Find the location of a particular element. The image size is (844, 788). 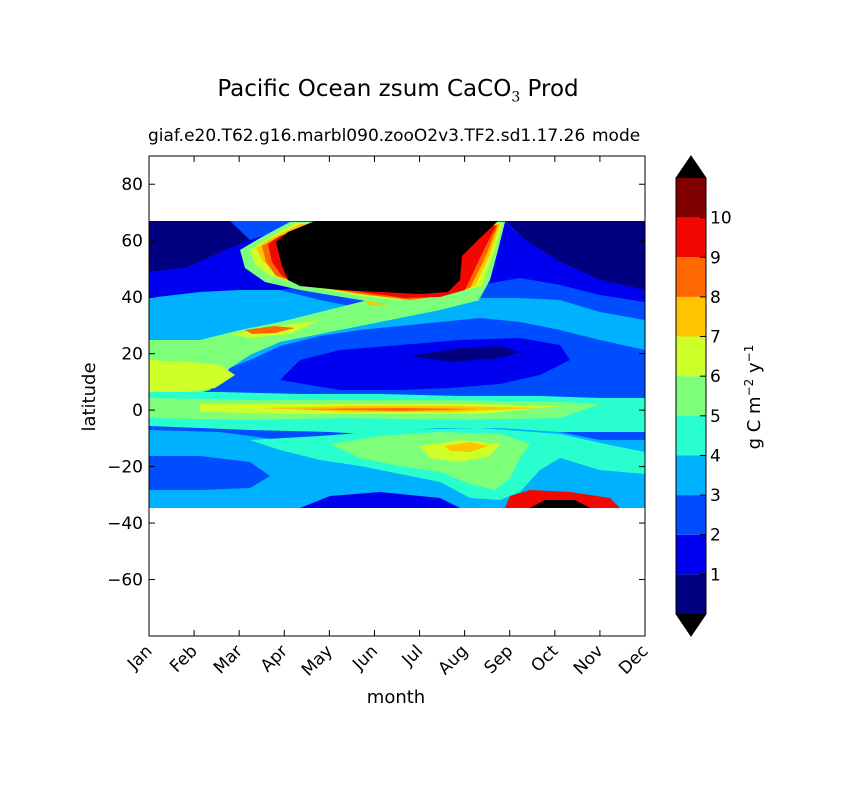

field-level-8-9-equator is located at coordinates (390, 409).